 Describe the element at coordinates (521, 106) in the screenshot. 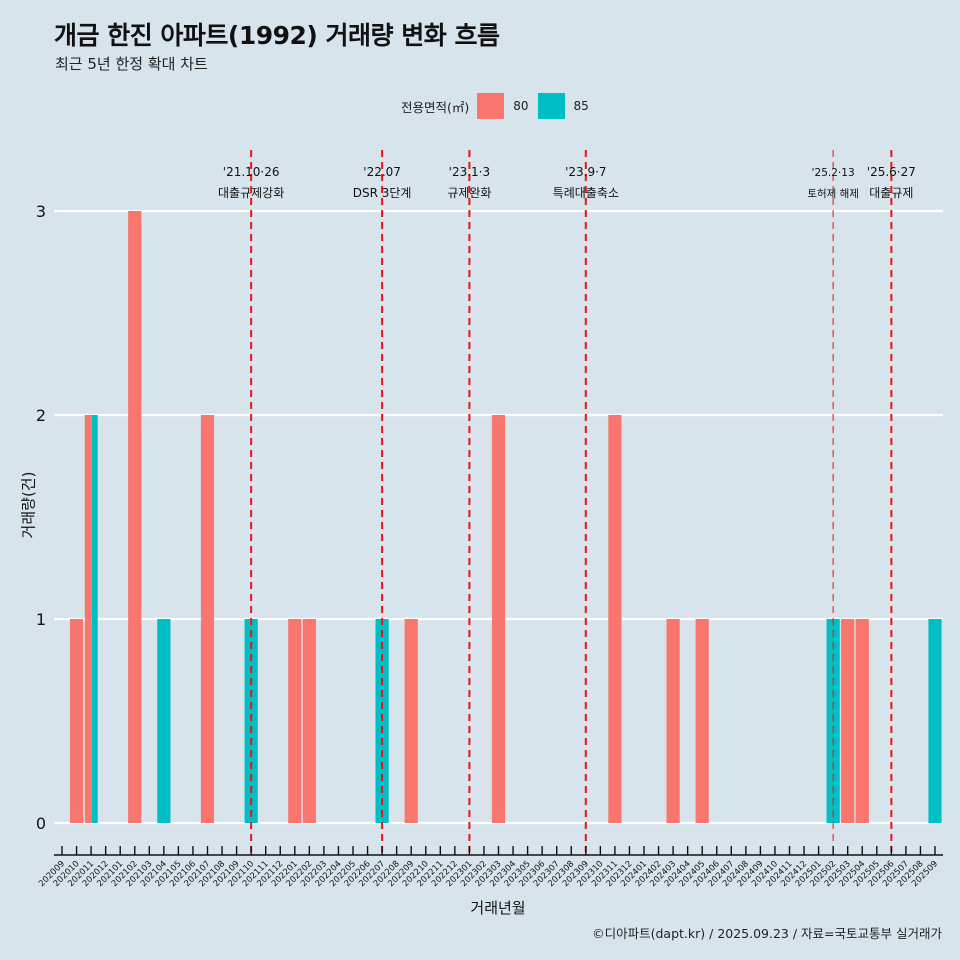

I see `legend-label-80: 80` at that location.